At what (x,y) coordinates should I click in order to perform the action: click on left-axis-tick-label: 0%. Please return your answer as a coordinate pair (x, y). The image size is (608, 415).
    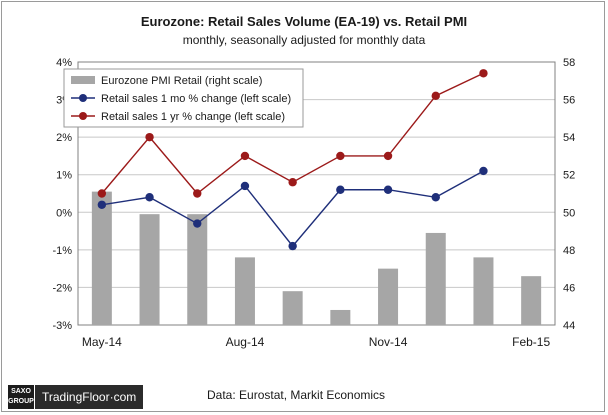
    Looking at the image, I should click on (64, 213).